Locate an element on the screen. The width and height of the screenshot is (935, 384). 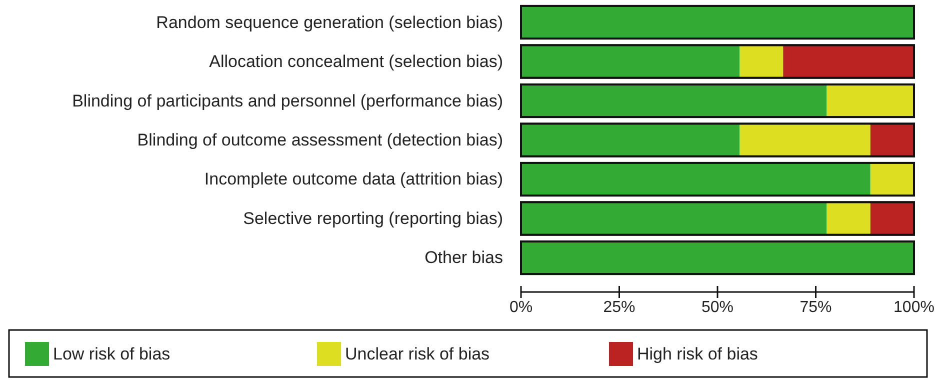
x-tick-label: 75% is located at coordinates (816, 307).